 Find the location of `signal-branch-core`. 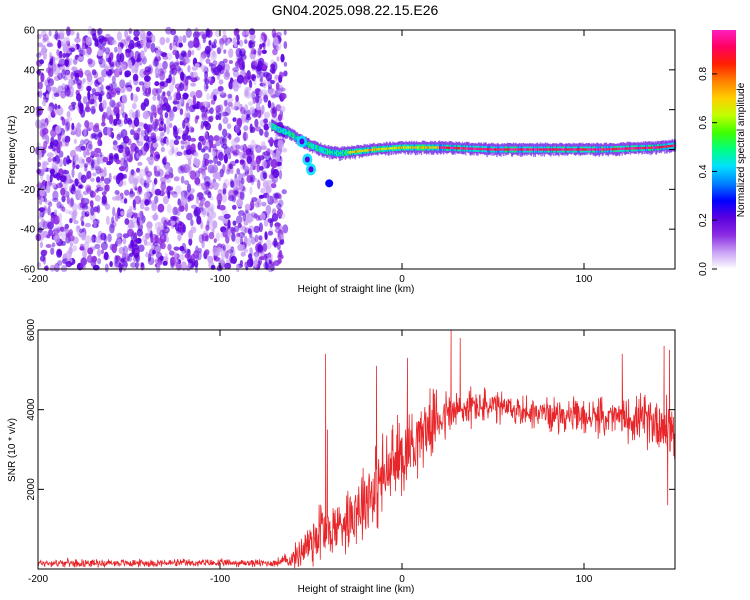

signal-branch-core is located at coordinates (307, 159).